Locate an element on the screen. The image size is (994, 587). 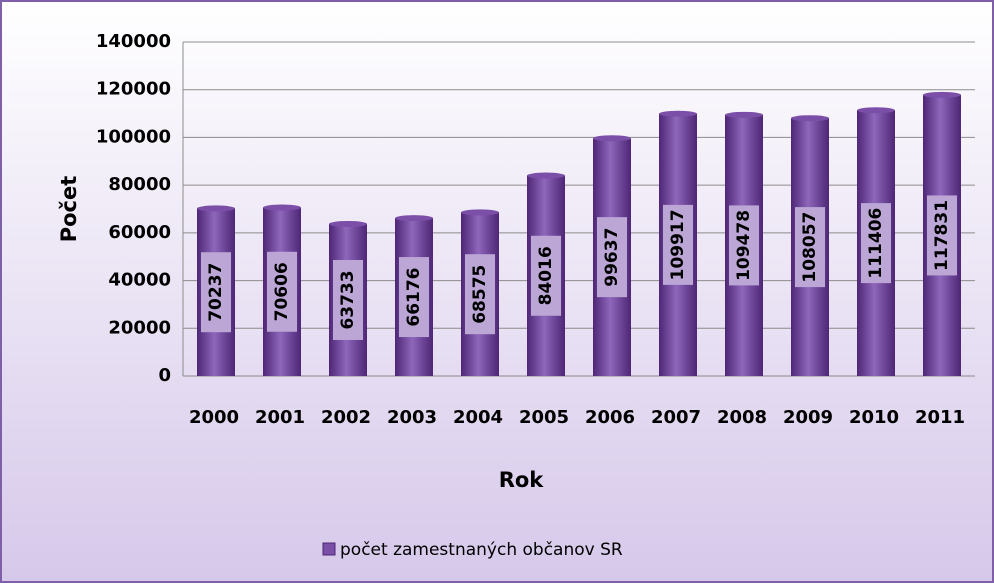
x-tick-label: 2011 is located at coordinates (940, 417).